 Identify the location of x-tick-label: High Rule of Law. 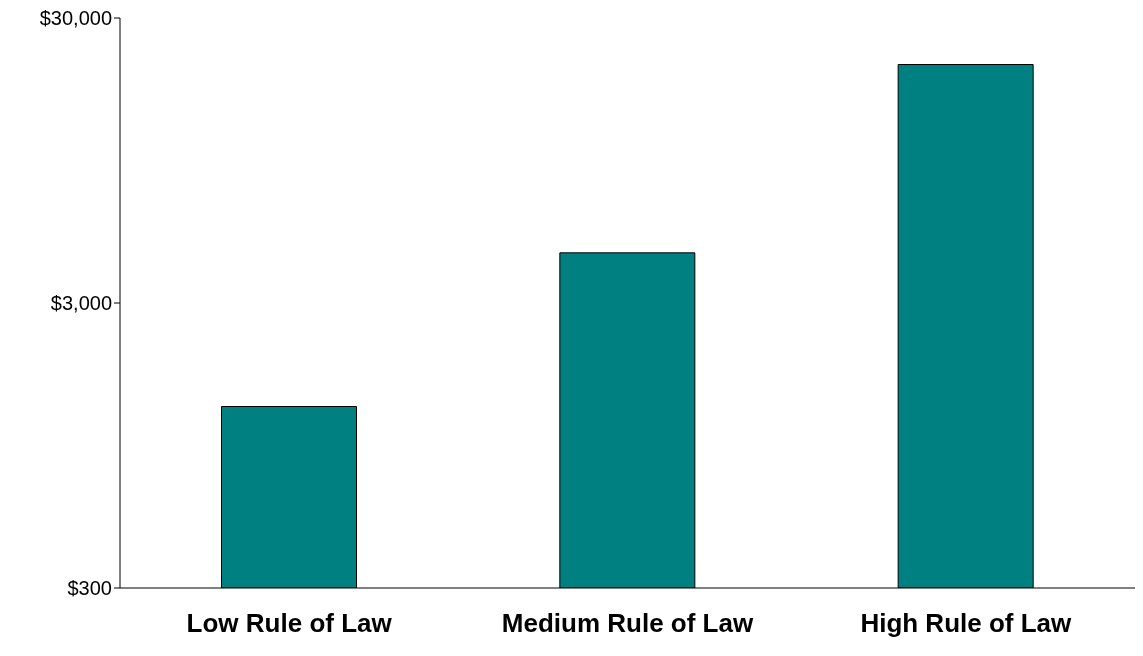
(966, 623).